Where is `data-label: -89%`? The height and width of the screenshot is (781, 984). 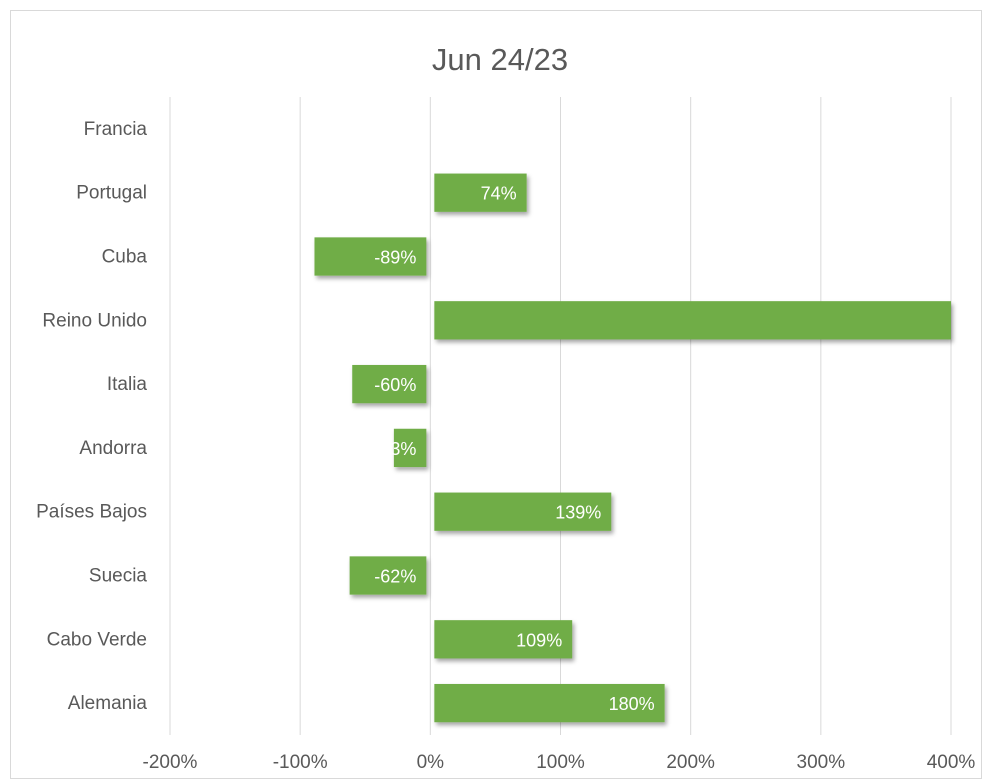 data-label: -89% is located at coordinates (395, 258).